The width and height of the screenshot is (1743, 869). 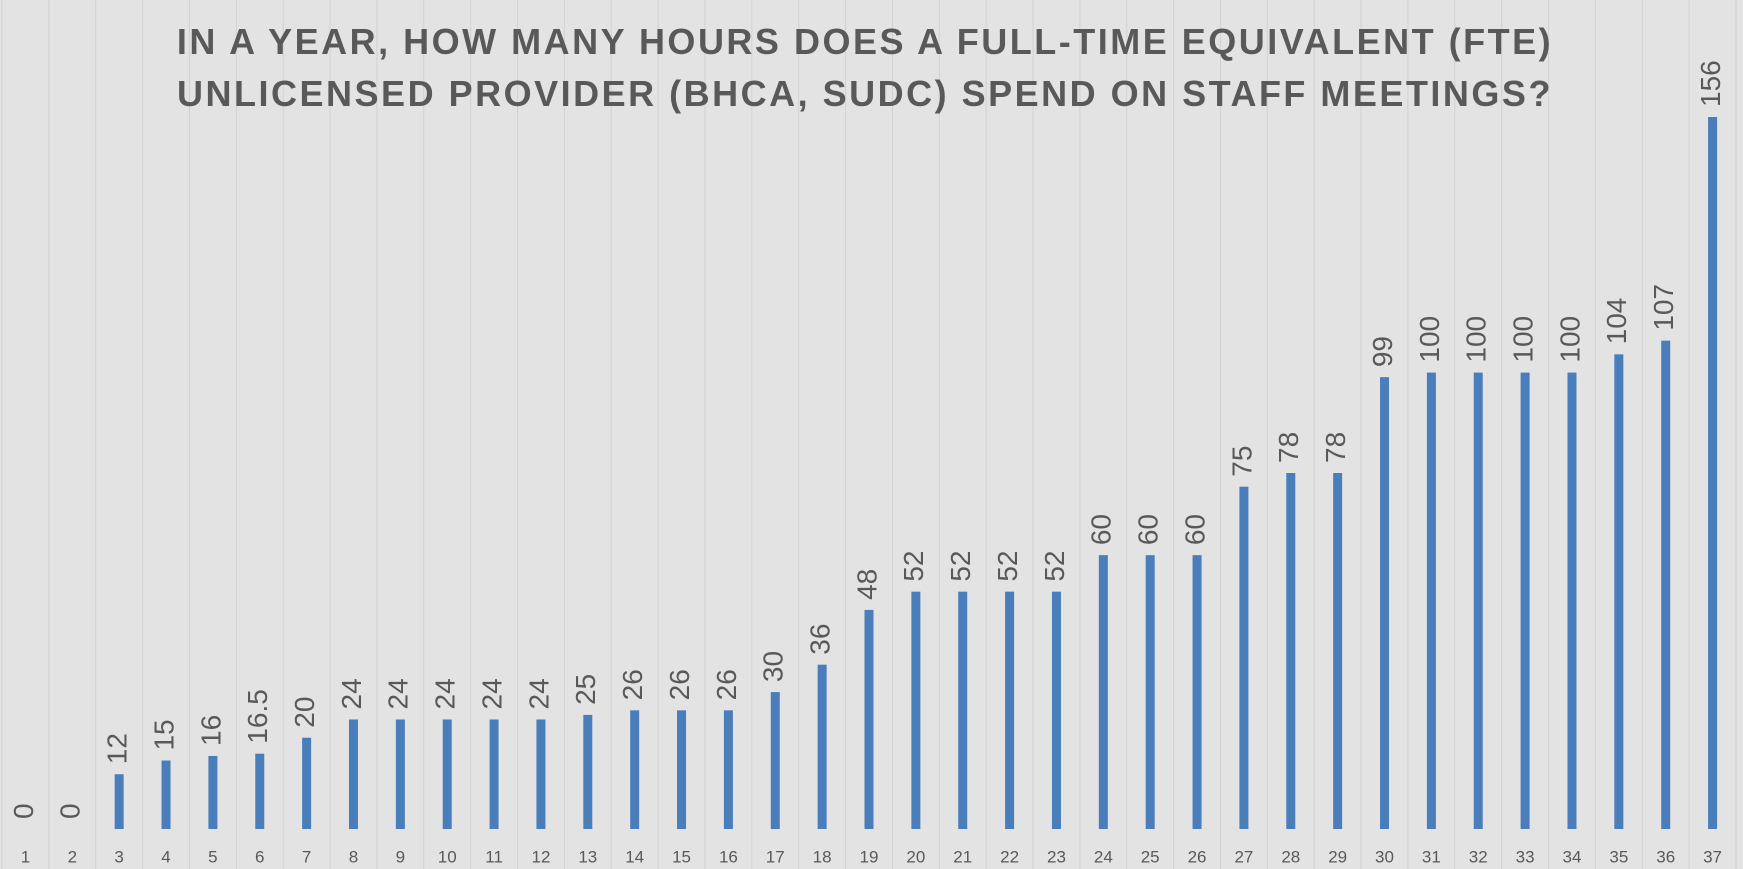 What do you see at coordinates (866, 584) in the screenshot?
I see `value-label: 48` at bounding box center [866, 584].